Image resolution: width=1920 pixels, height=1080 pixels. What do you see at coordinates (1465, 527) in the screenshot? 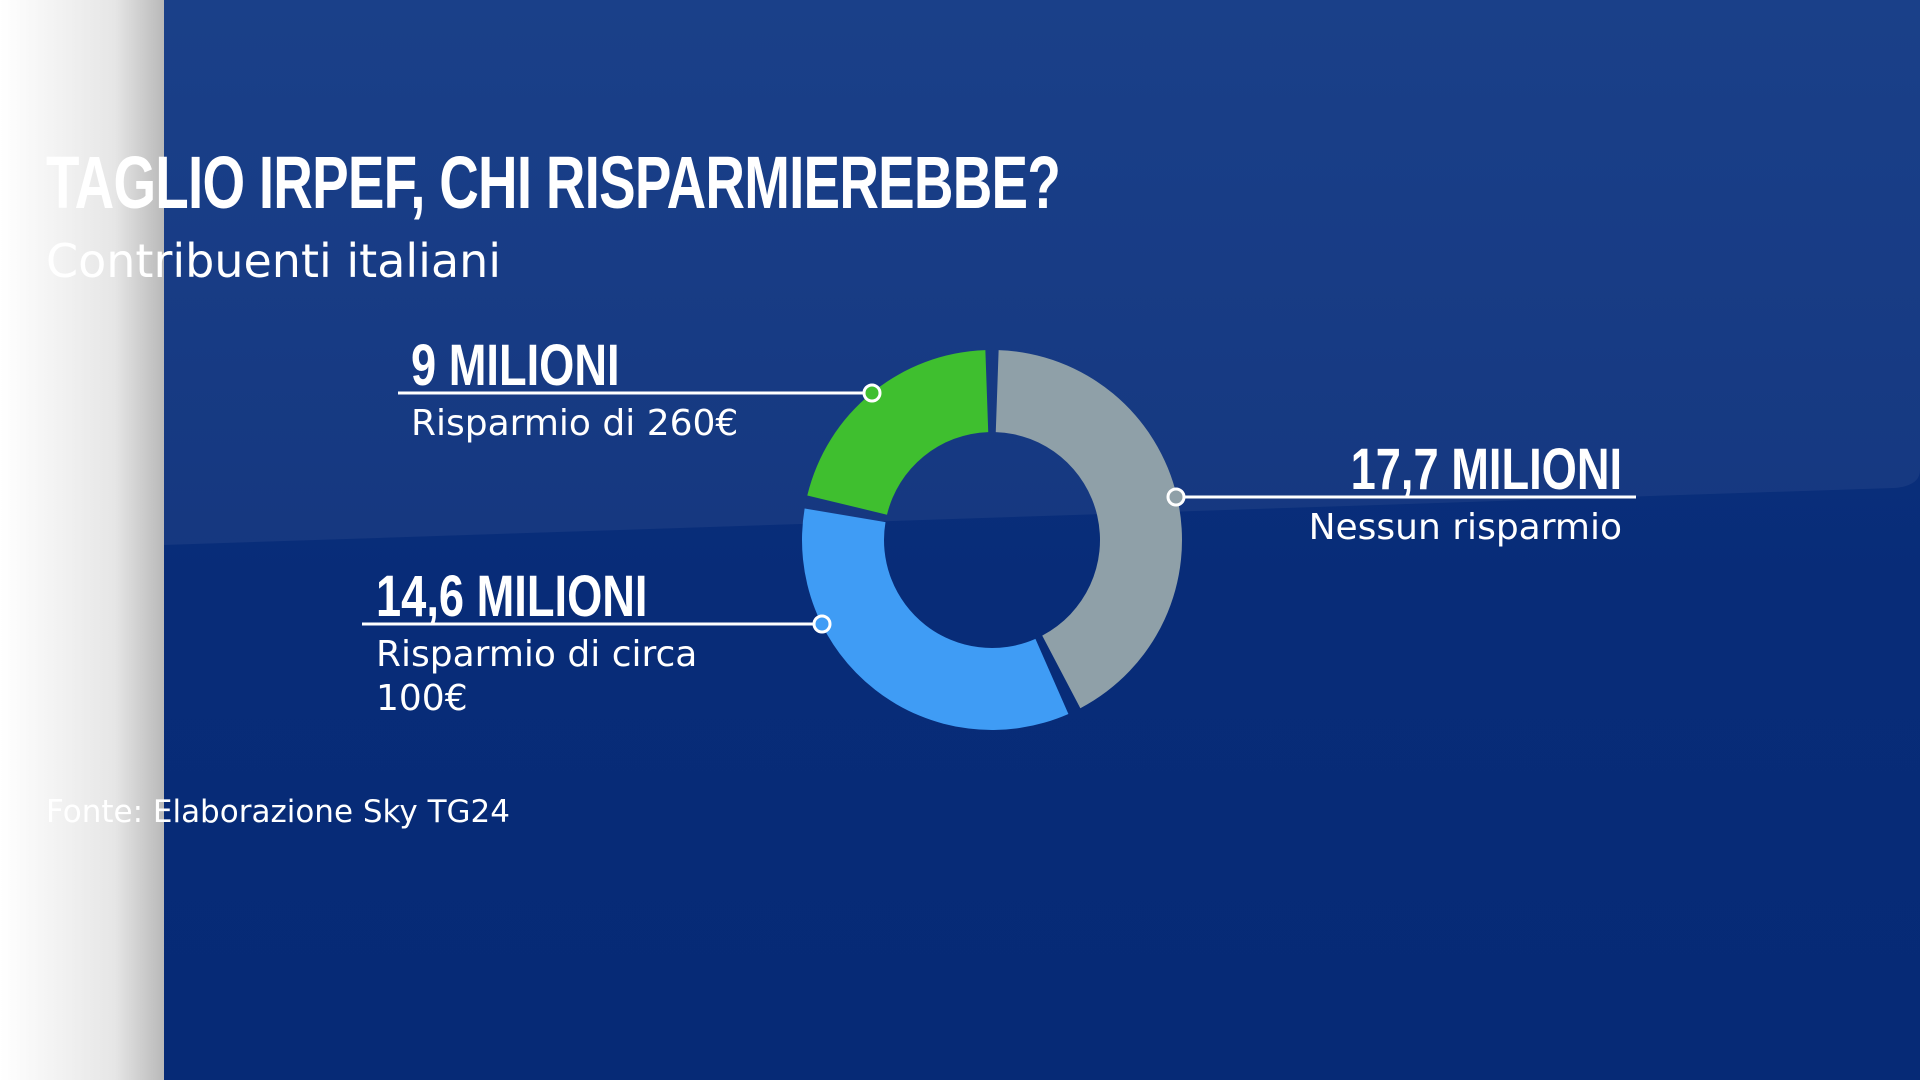
I see `label-desc-nessun-risparmio: Nessun risparmio` at bounding box center [1465, 527].